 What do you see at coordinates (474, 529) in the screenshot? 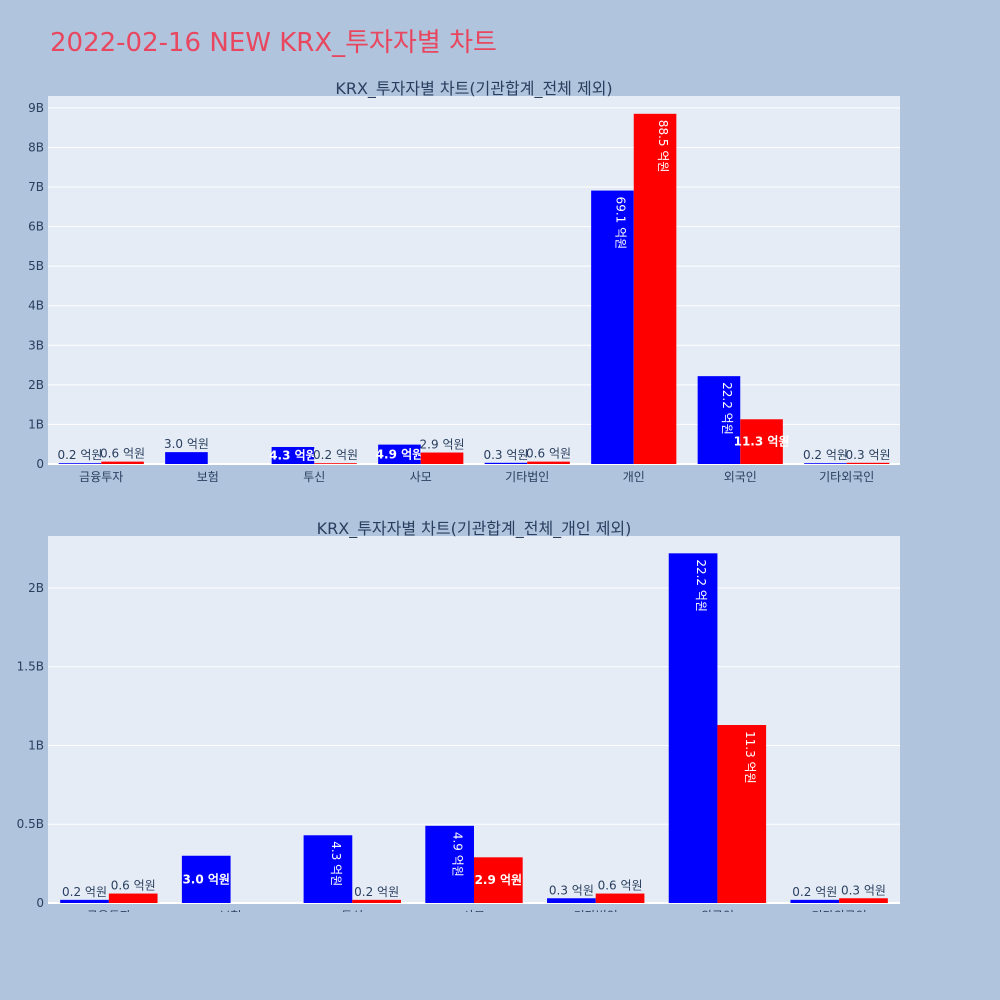
I see `chart-title: KRX_투자자별 차트(기관합계_전체_개인 제외)` at bounding box center [474, 529].